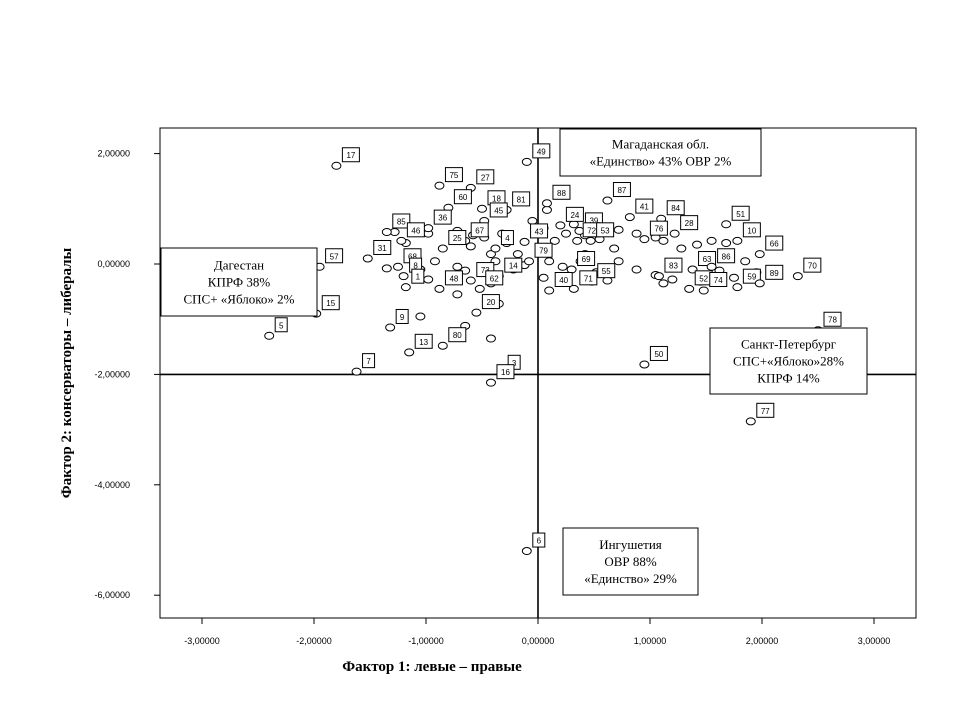 The image size is (960, 720). I want to click on point-label: 80, so click(457, 335).